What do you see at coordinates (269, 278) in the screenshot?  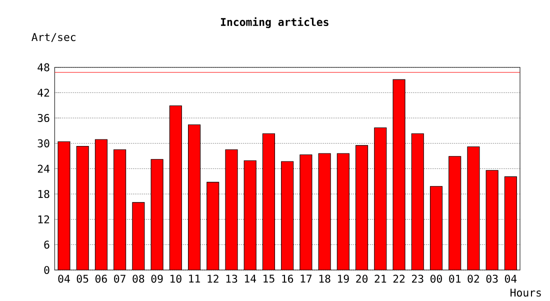 I see `x-tick-label: 15` at bounding box center [269, 278].